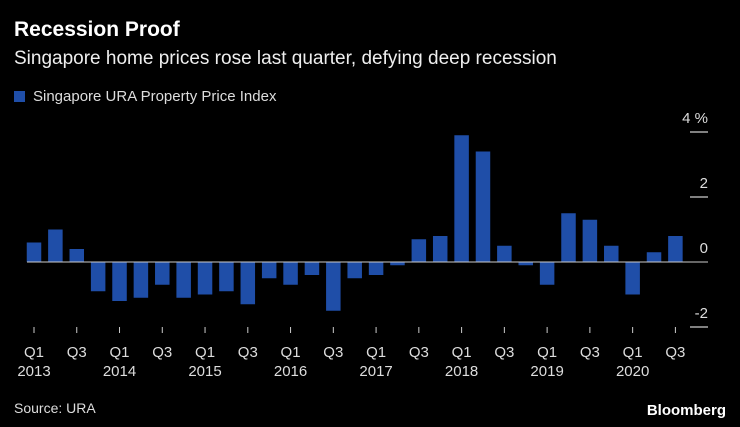 This screenshot has width=740, height=427. I want to click on bar-2018Q2, so click(483, 206).